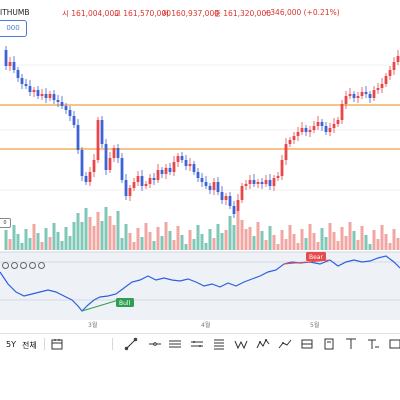 The height and width of the screenshot is (400, 400). Describe the element at coordinates (351, 344) in the screenshot. I see `rectangle-icon` at that location.